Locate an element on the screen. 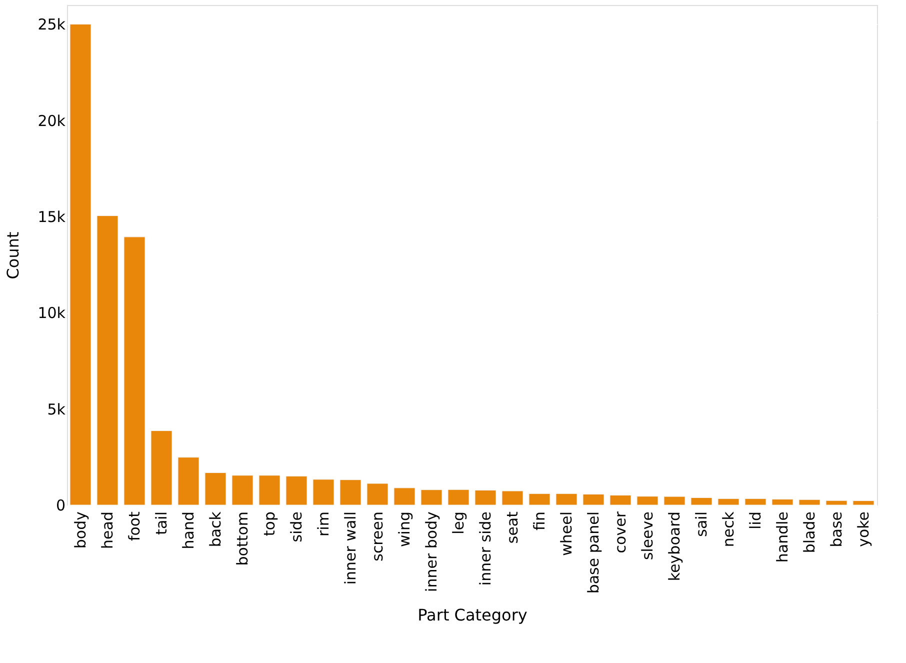 The width and height of the screenshot is (906, 663). x-tick-label: inner body is located at coordinates (431, 551).